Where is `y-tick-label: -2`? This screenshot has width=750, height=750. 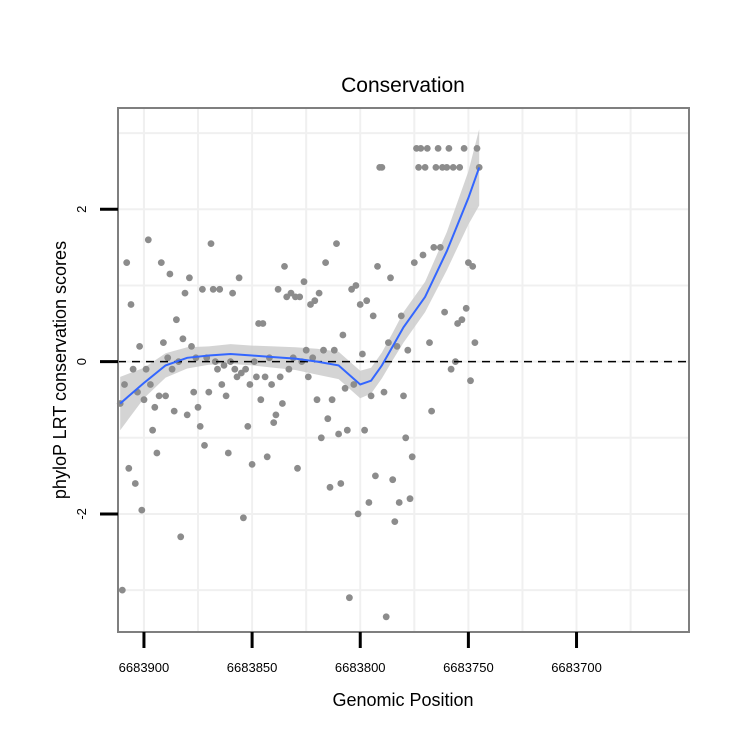
y-tick-label: -2 is located at coordinates (81, 514).